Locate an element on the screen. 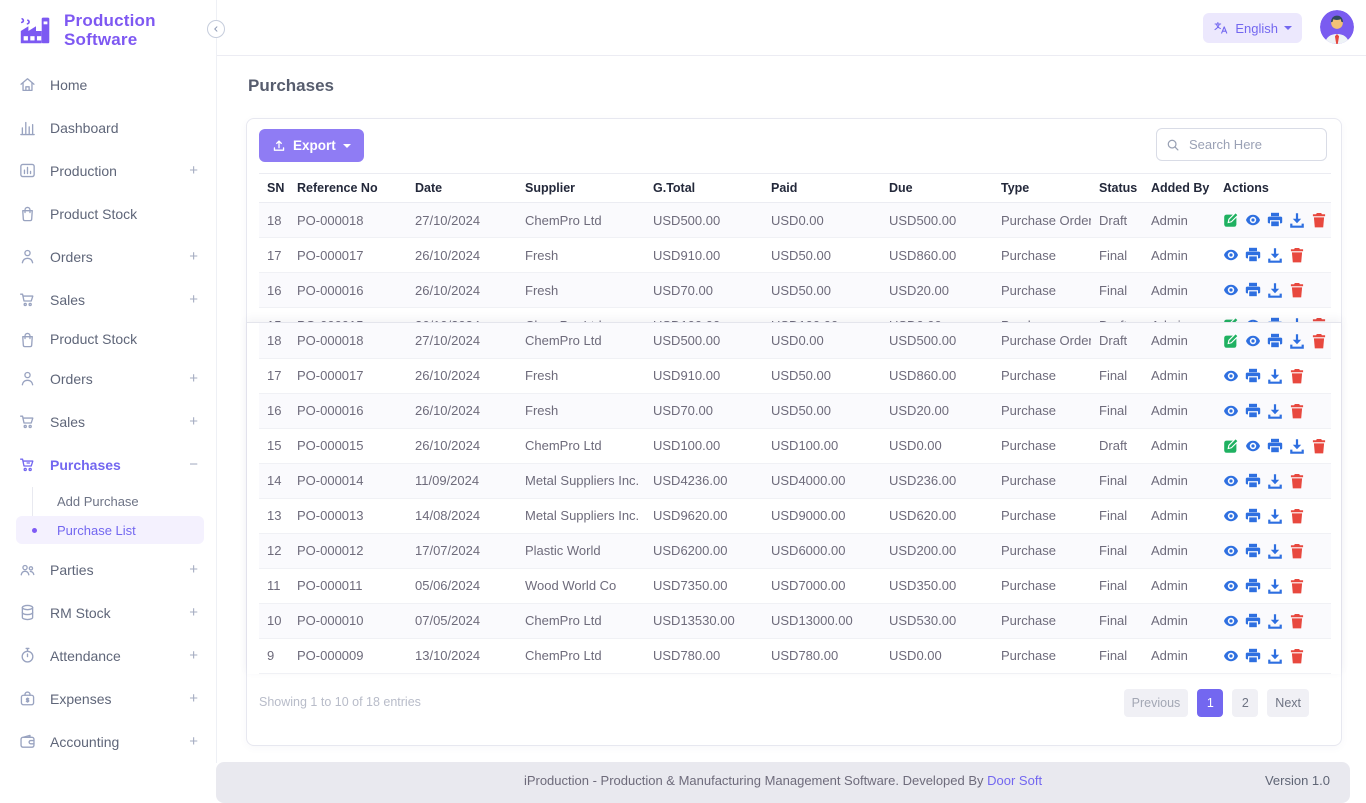 Image resolution: width=1366 pixels, height=803 pixels. sidebar-submenu: Add Purchase Purchase List is located at coordinates (108, 516).